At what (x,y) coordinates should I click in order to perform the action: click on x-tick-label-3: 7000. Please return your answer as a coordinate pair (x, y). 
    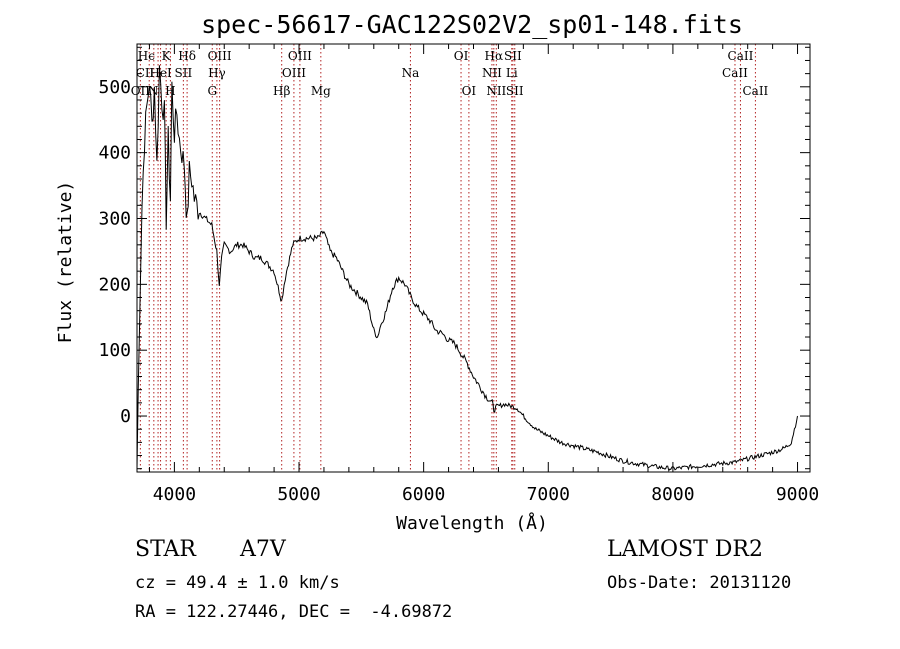
    Looking at the image, I should click on (548, 494).